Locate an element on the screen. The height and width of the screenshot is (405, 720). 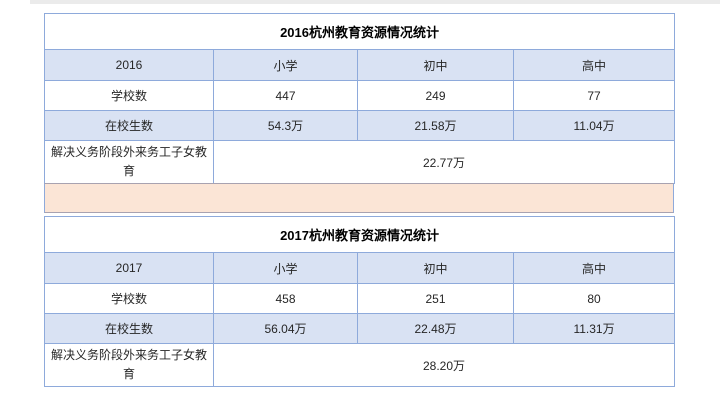
table-title: 2016杭州教育资源情况统计 is located at coordinates (359, 31).